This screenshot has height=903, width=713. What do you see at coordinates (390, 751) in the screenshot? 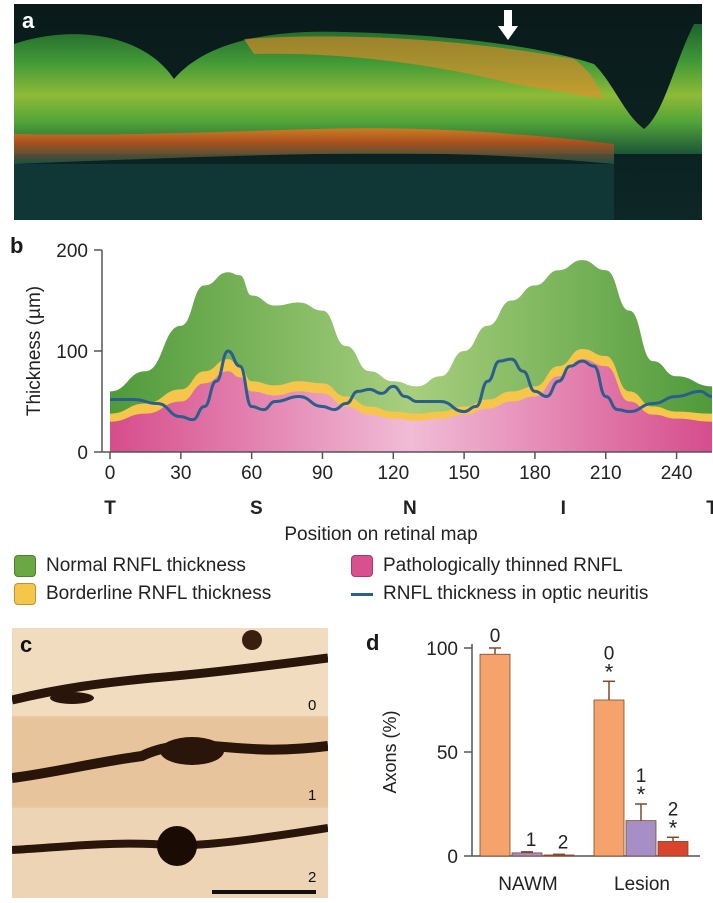
I see `d-y-axis-title: Axons (%)` at bounding box center [390, 751].